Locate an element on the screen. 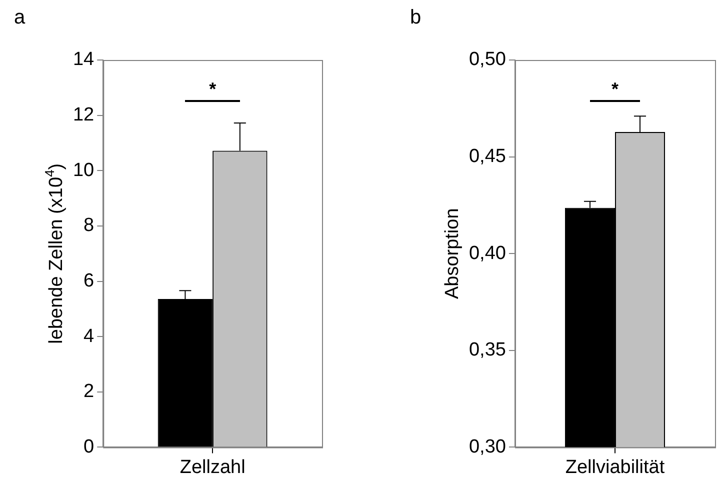 The image size is (721, 486). y-tick-label: 2 is located at coordinates (89, 391).